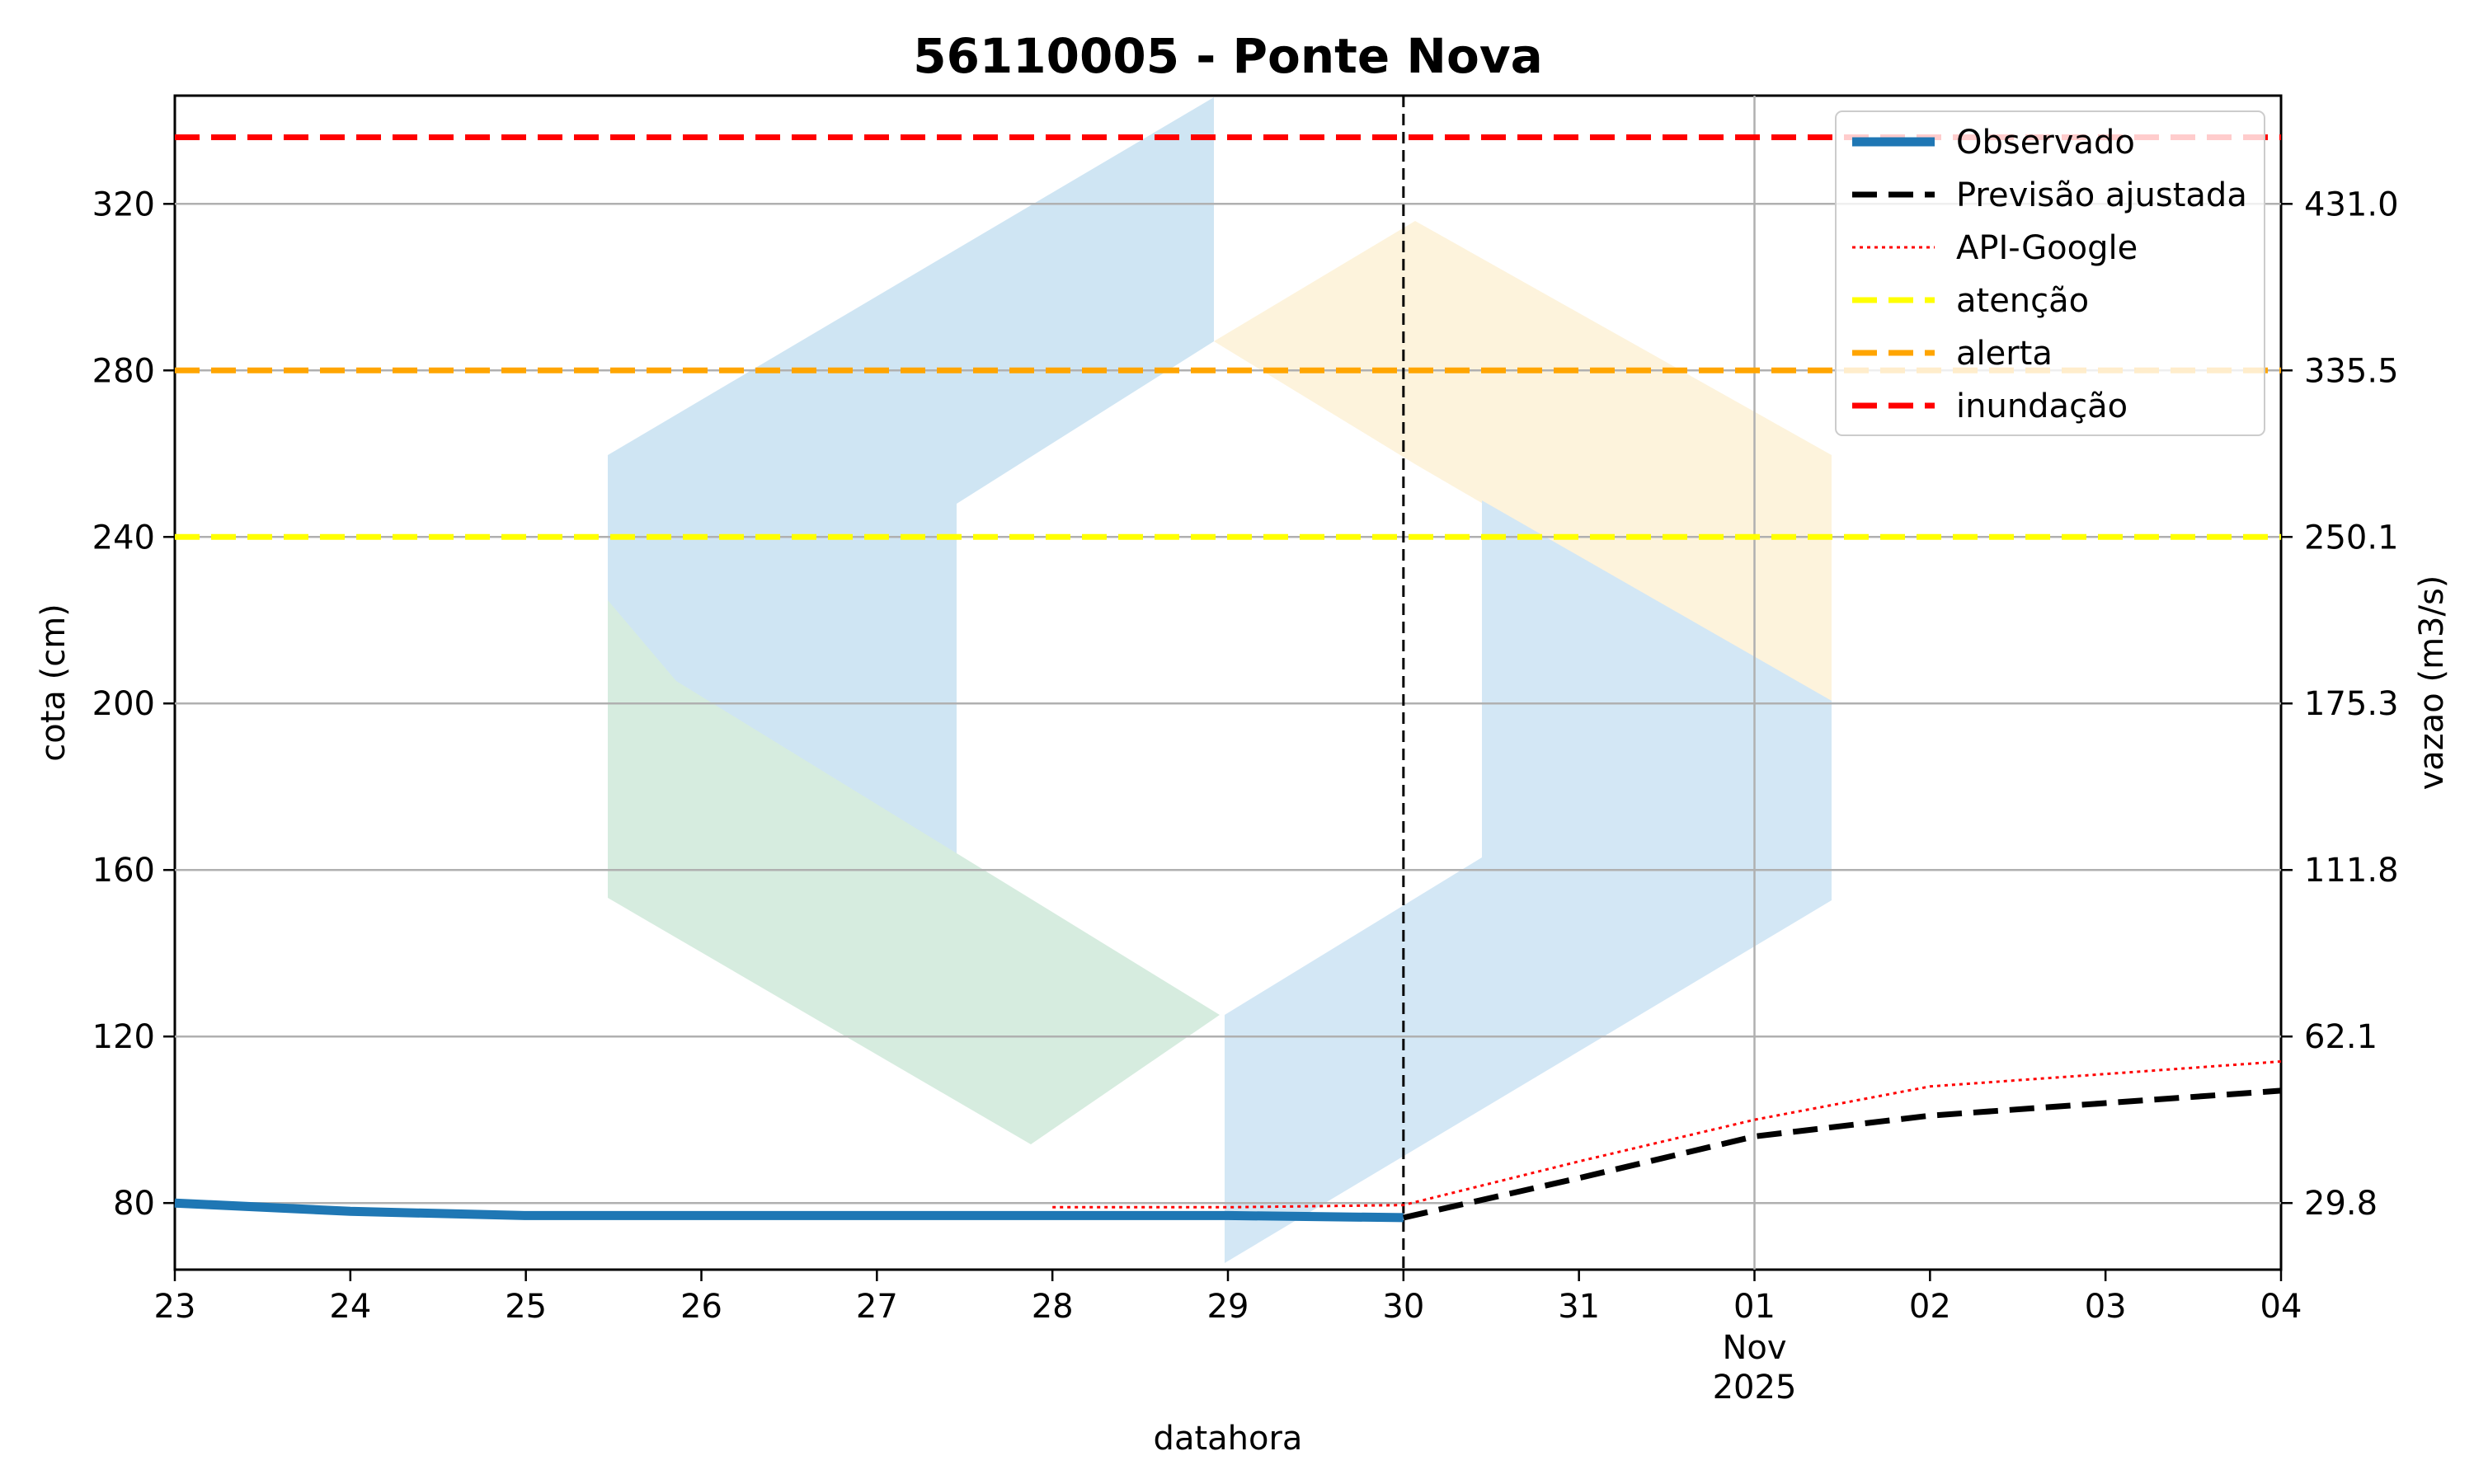  Describe the element at coordinates (1228, 1439) in the screenshot. I see `x-axis-label: datahora` at that location.